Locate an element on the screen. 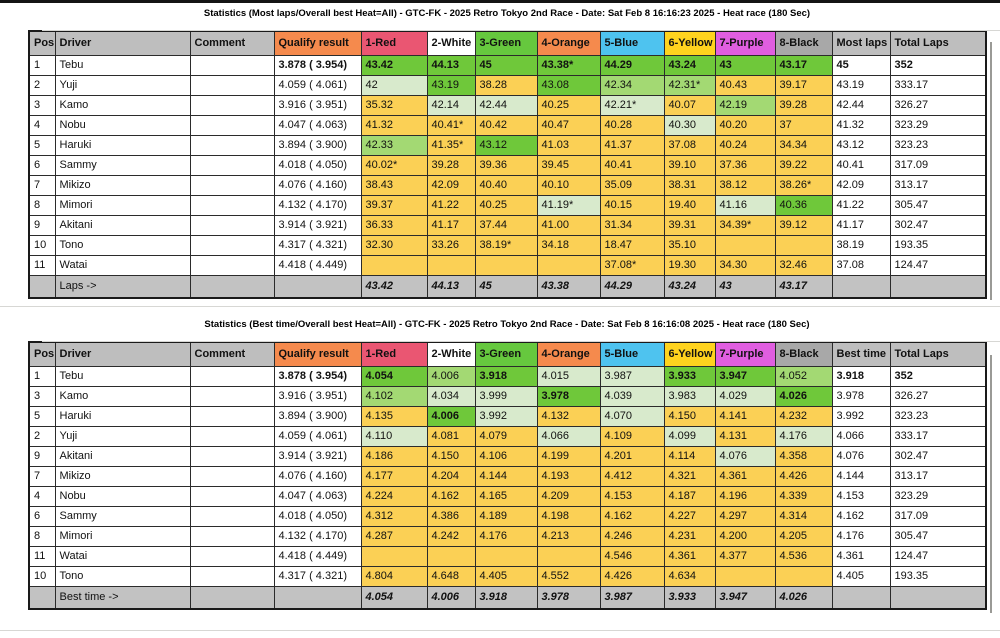 This screenshot has width=1000, height=638. track-1-red-cell: 35.32 is located at coordinates (394, 105).